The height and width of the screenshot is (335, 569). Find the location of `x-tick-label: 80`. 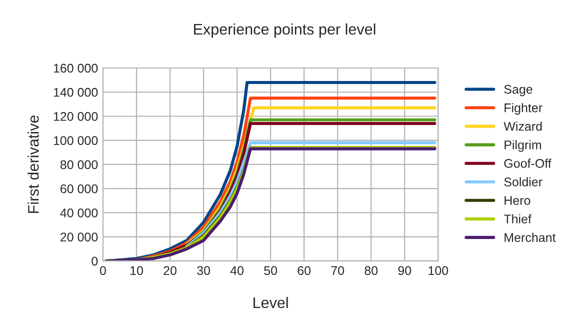

x-tick-label: 80 is located at coordinates (371, 271).